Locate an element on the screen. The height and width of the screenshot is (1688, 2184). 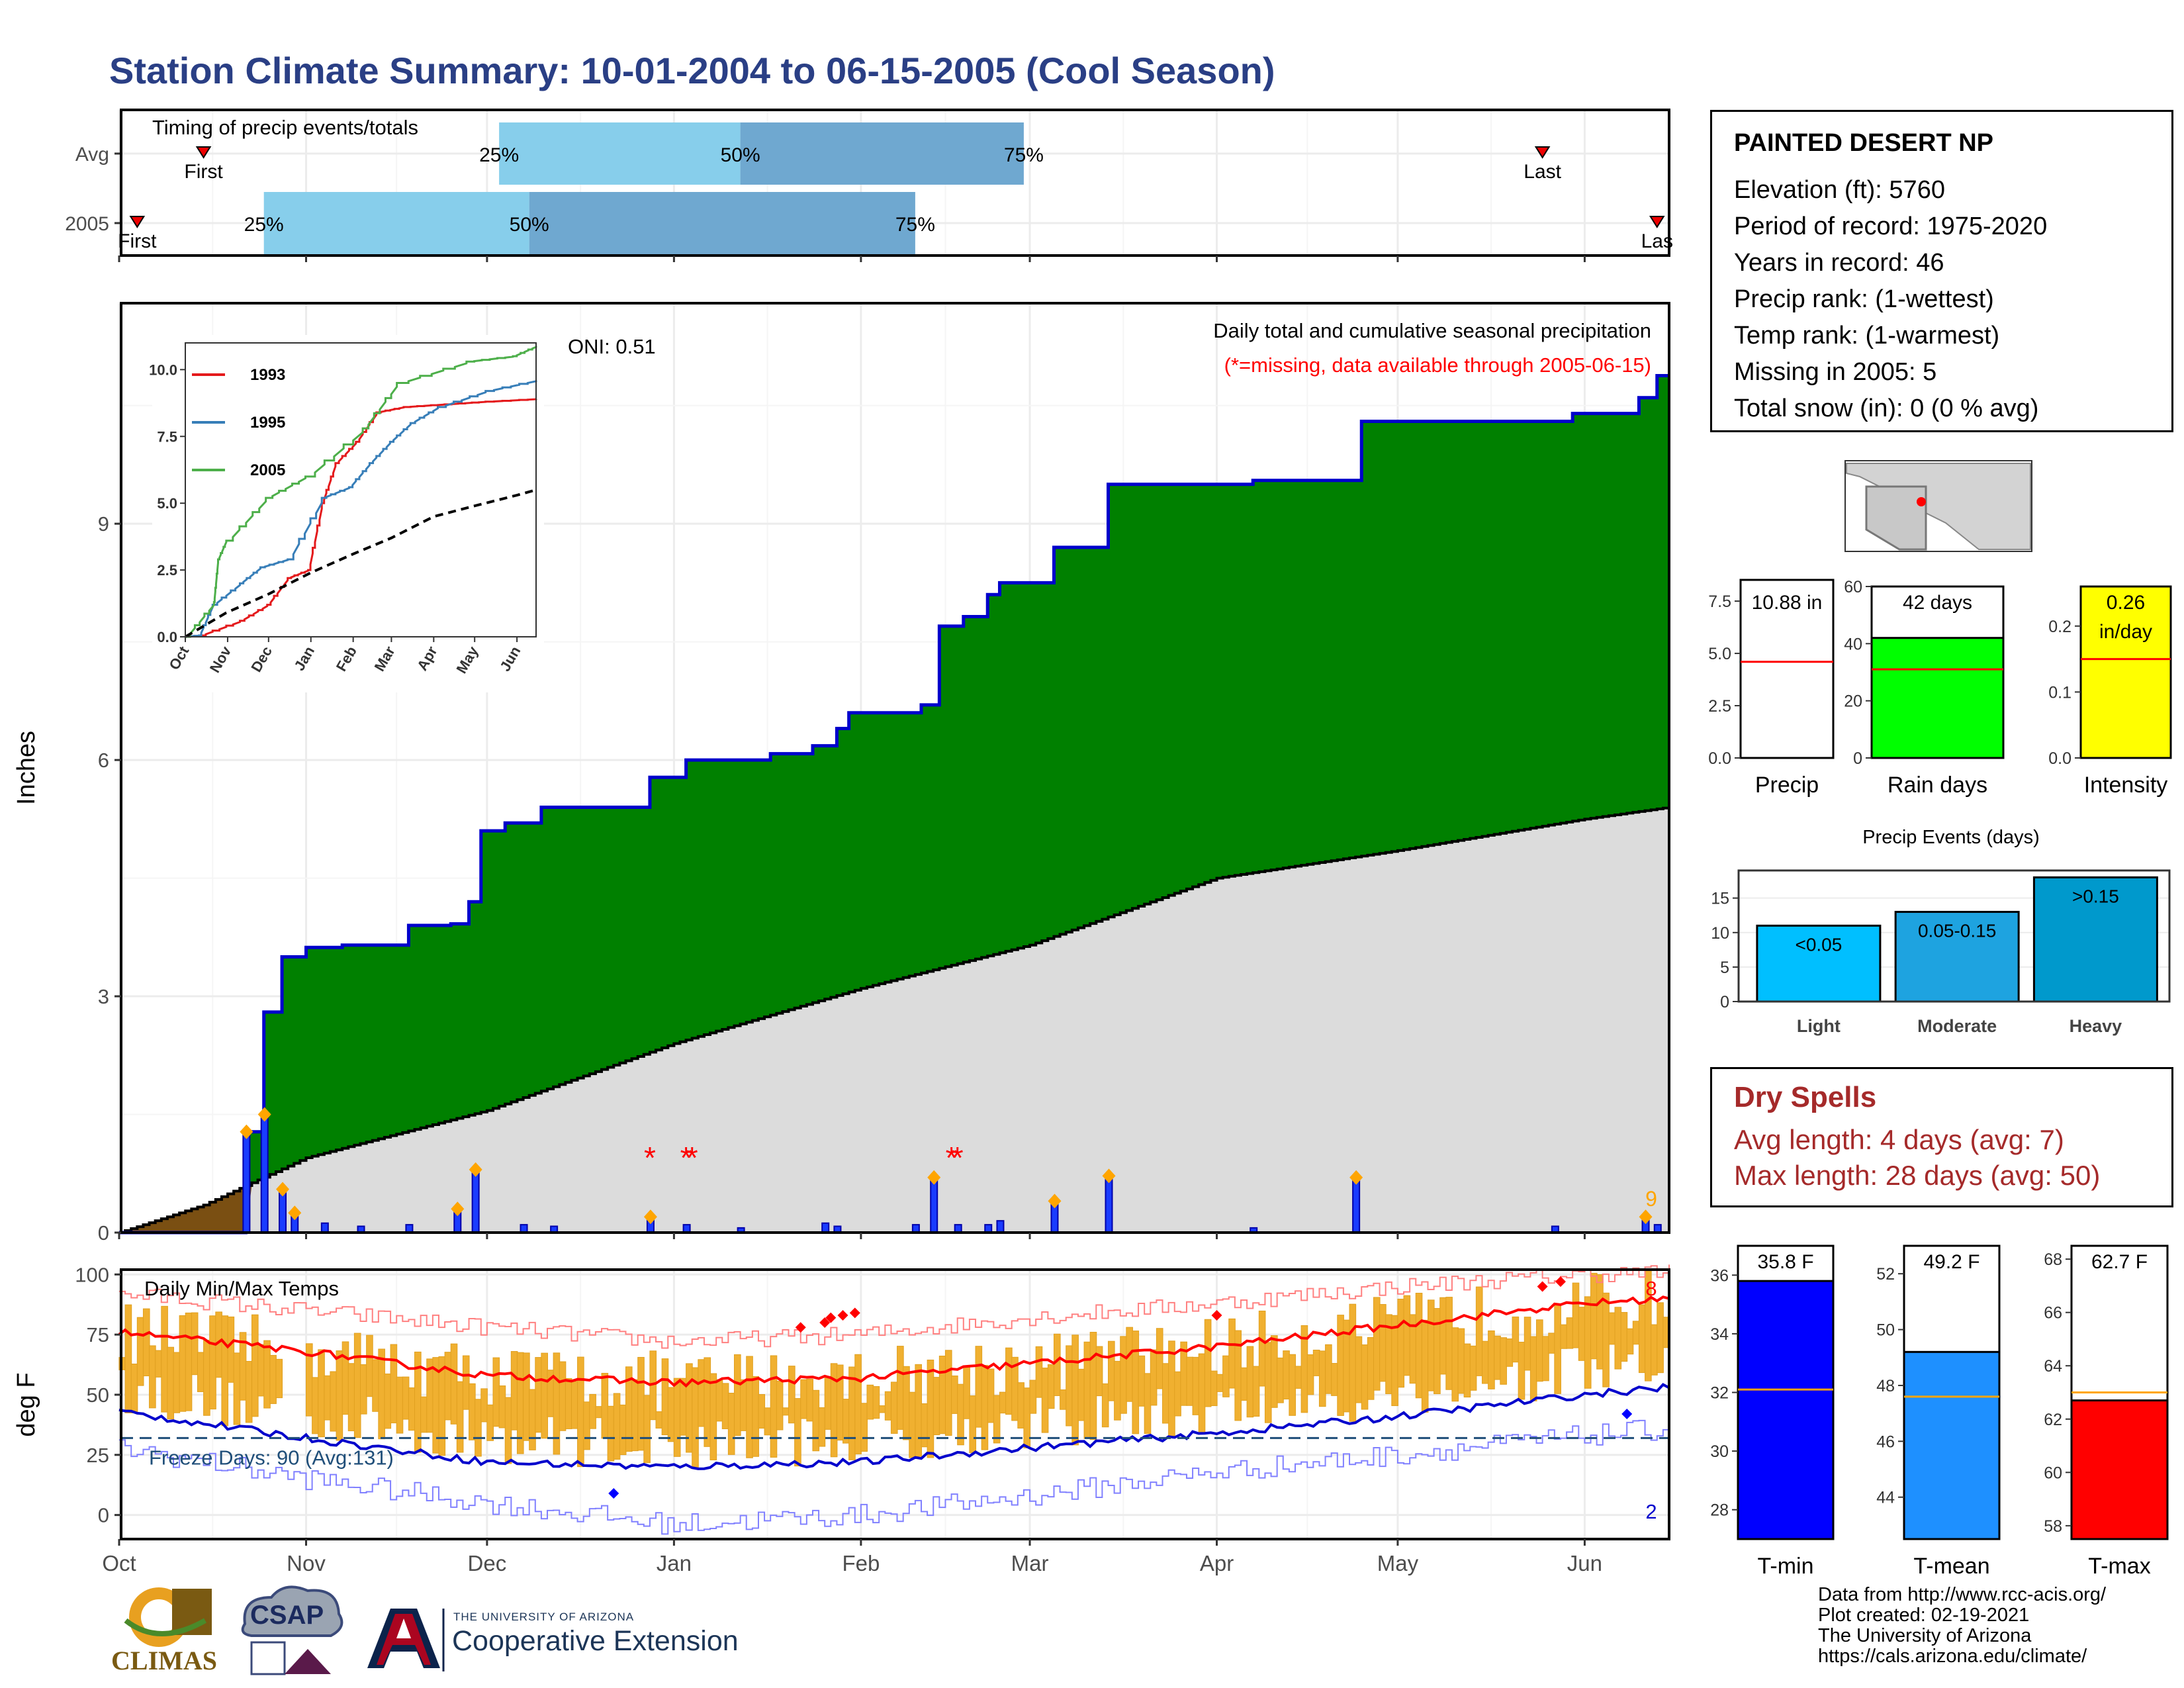
station-temp-rank: Temp rank: (1-warmest) is located at coordinates (1867, 336).